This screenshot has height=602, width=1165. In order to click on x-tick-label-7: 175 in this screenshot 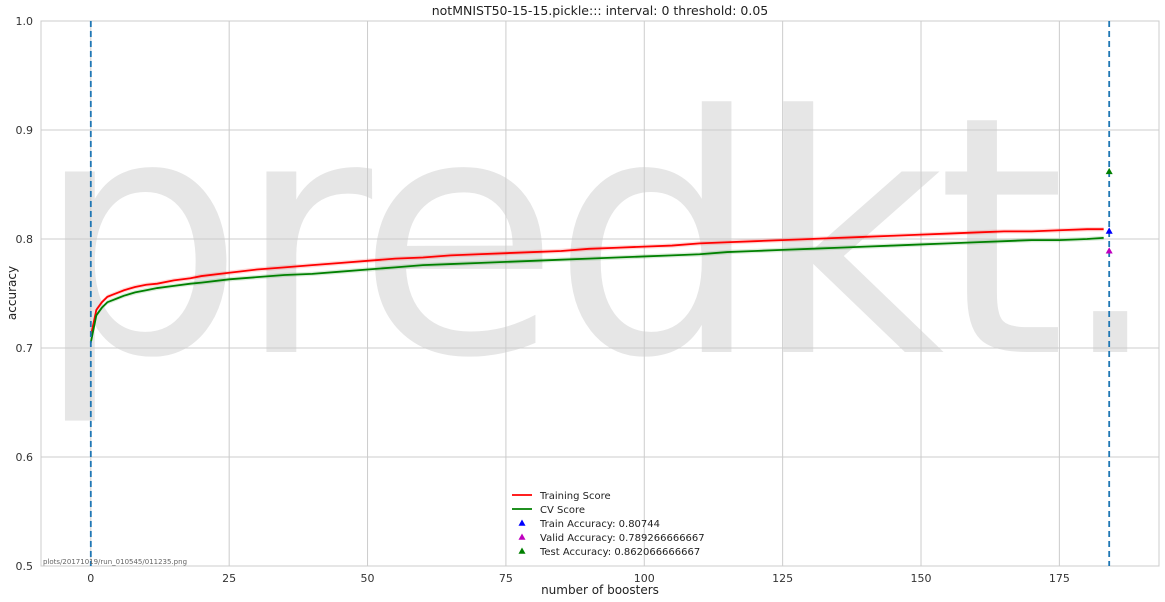, I will do `click(1059, 578)`.